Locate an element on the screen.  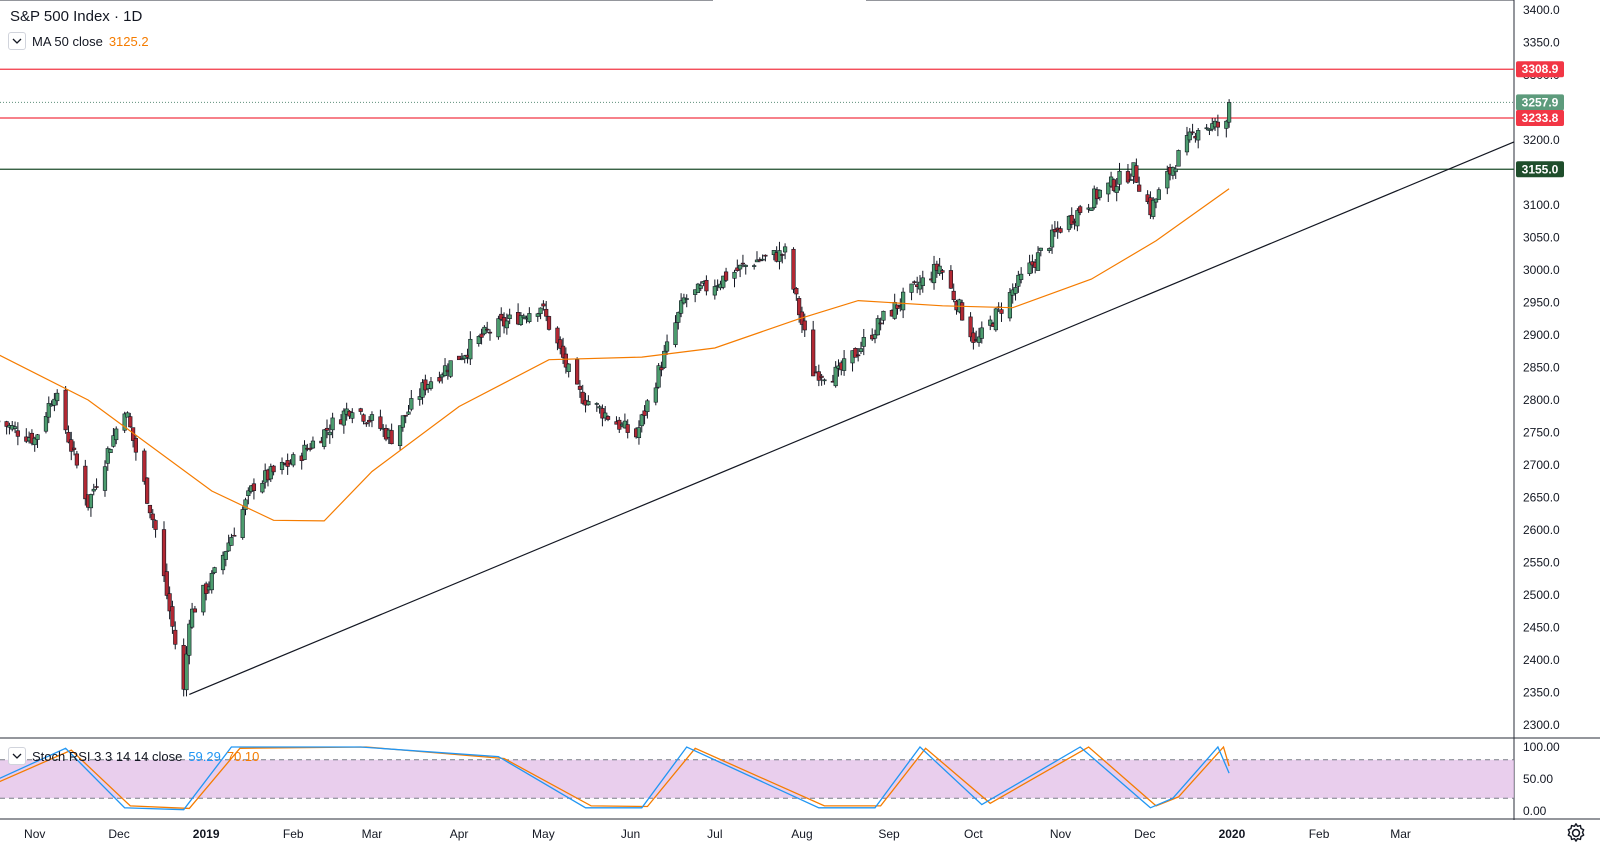
symbol-title: S&P 500 Index · 1D is located at coordinates (76, 16).